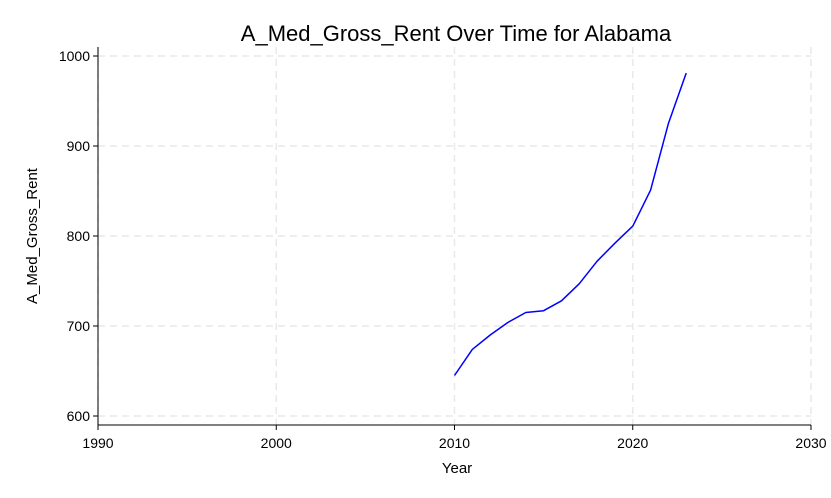 This screenshot has height=498, width=831. What do you see at coordinates (79, 416) in the screenshot?
I see `y-tick-label: 600` at bounding box center [79, 416].